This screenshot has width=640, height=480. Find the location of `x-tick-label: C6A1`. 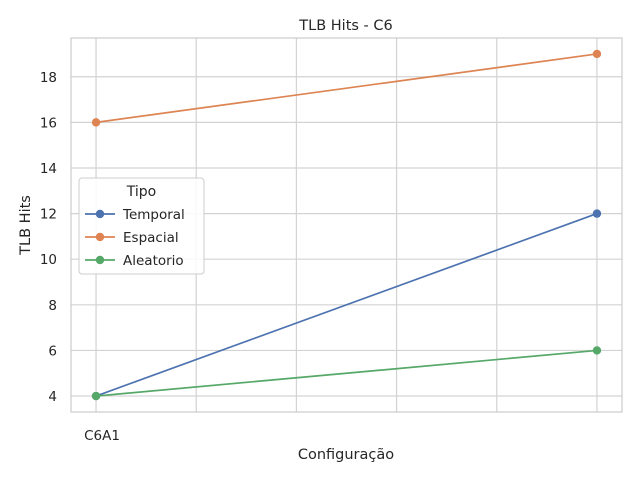

x-tick-label: C6A1 is located at coordinates (102, 436).